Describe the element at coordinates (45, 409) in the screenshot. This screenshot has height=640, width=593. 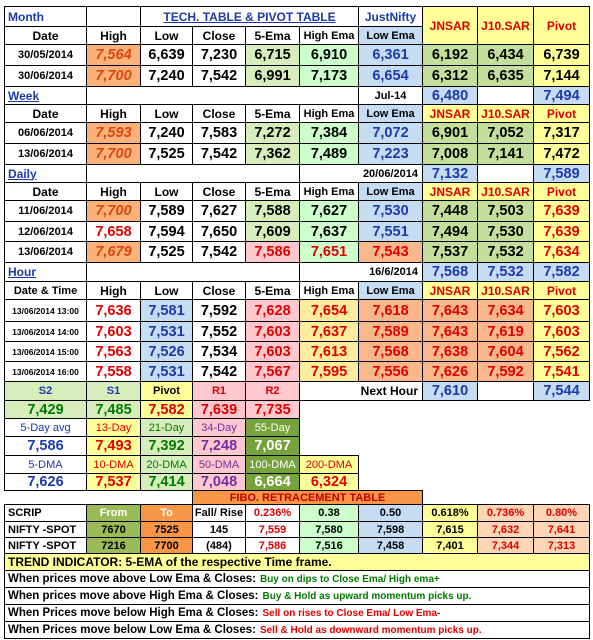
I see `cell: 7,429` at that location.